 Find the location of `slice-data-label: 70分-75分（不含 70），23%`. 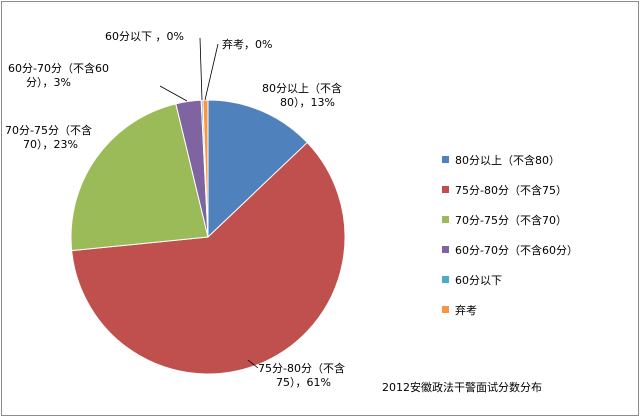

slice-data-label: 70分-75分（不含 70），23% is located at coordinates (48, 137).